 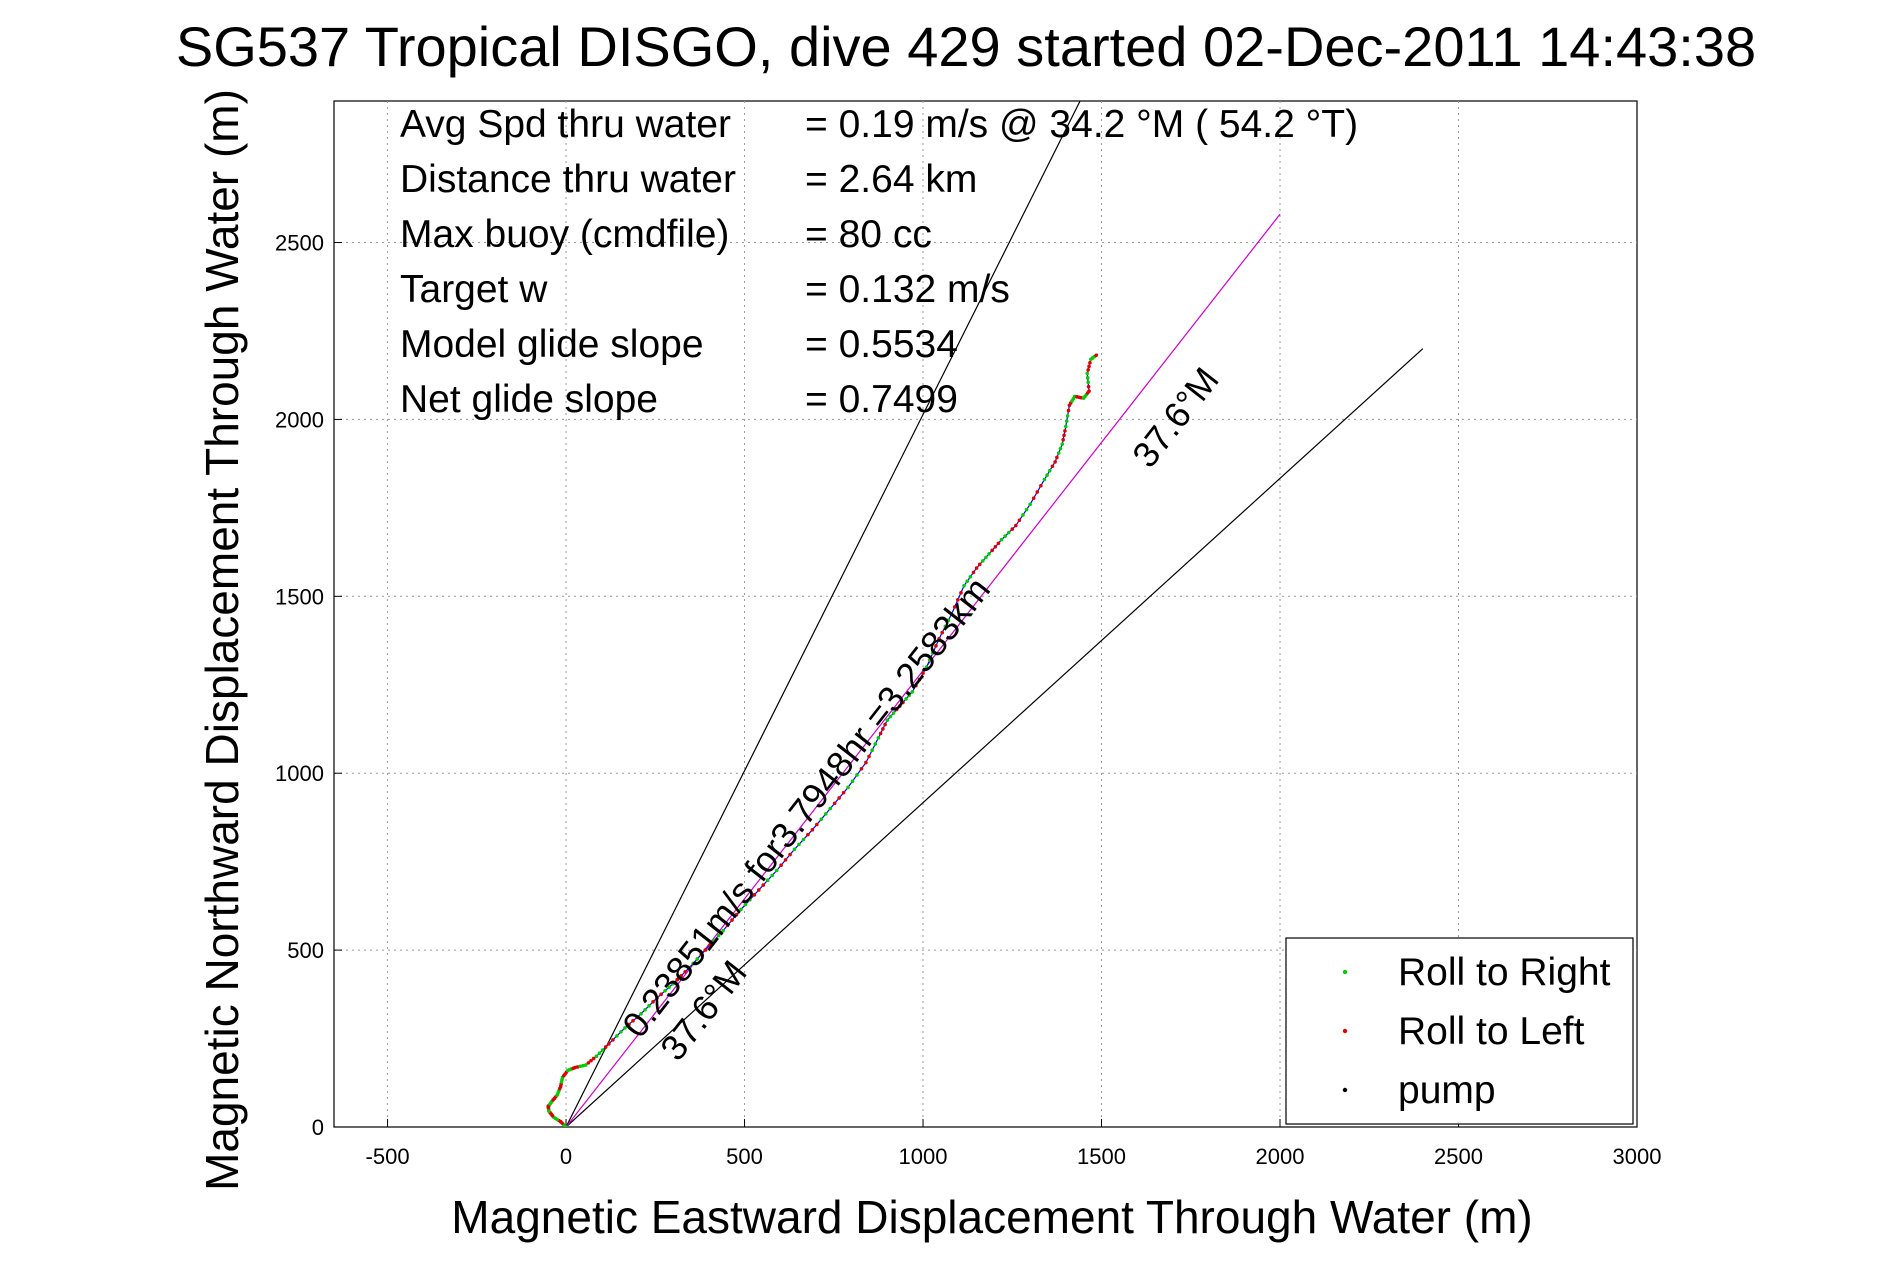 I want to click on info-value: = 0.19 m/s @ 34.2 °M ( 54.2 °T), so click(x=1081, y=124).